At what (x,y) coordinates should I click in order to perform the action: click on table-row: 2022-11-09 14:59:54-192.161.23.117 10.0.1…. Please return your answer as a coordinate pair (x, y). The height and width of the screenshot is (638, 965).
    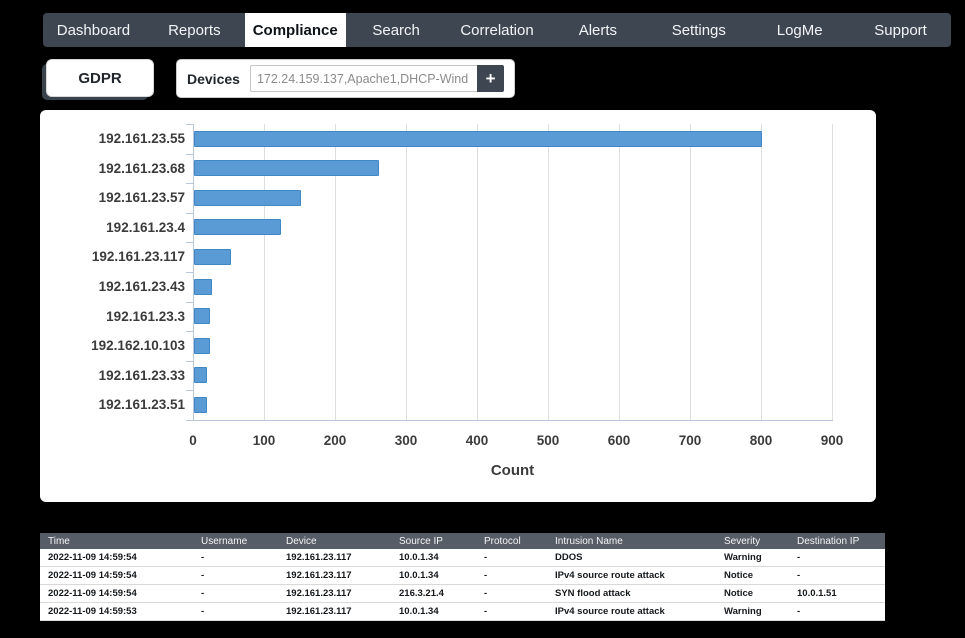
    Looking at the image, I should click on (462, 575).